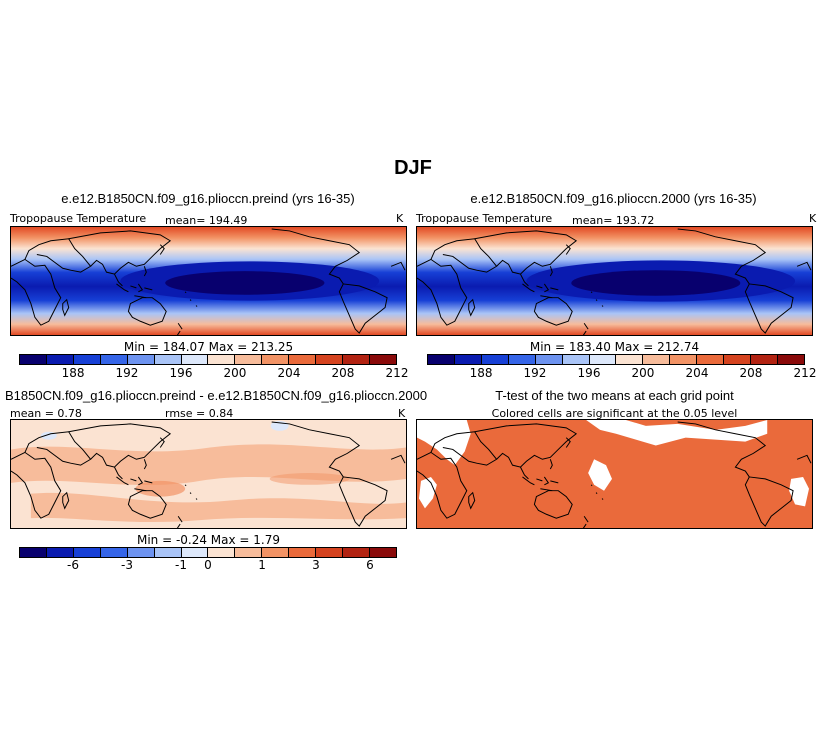 This screenshot has width=826, height=733. Describe the element at coordinates (206, 220) in the screenshot. I see `panel-1-mean: mean= 194.49` at that location.